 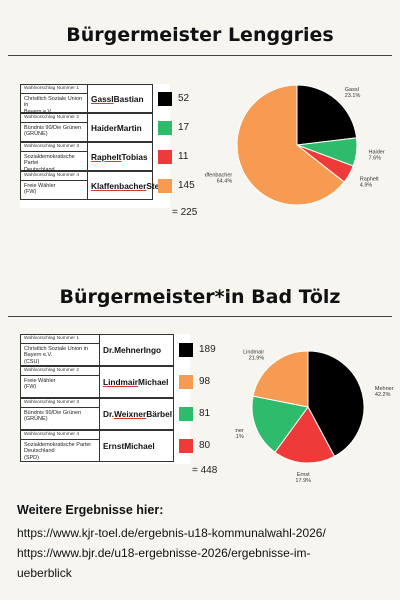 I want to click on party-cell: Wahlvorschlag Nummer 2 Freie Wähler (FW), so click(x=60, y=382).